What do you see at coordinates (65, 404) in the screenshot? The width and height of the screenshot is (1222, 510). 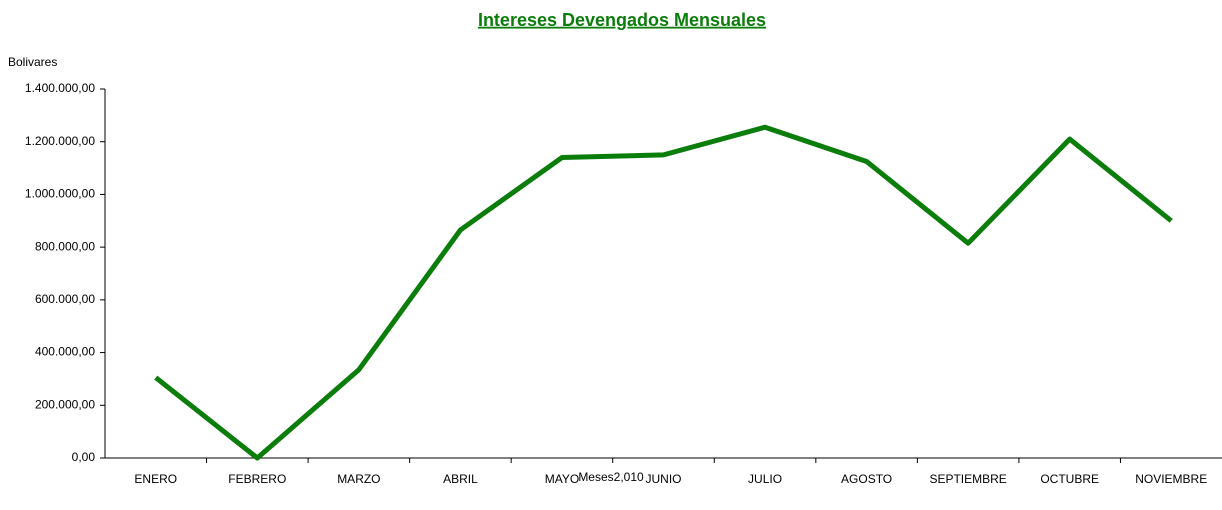 I see `y-tick-label: 200.000,00` at bounding box center [65, 404].